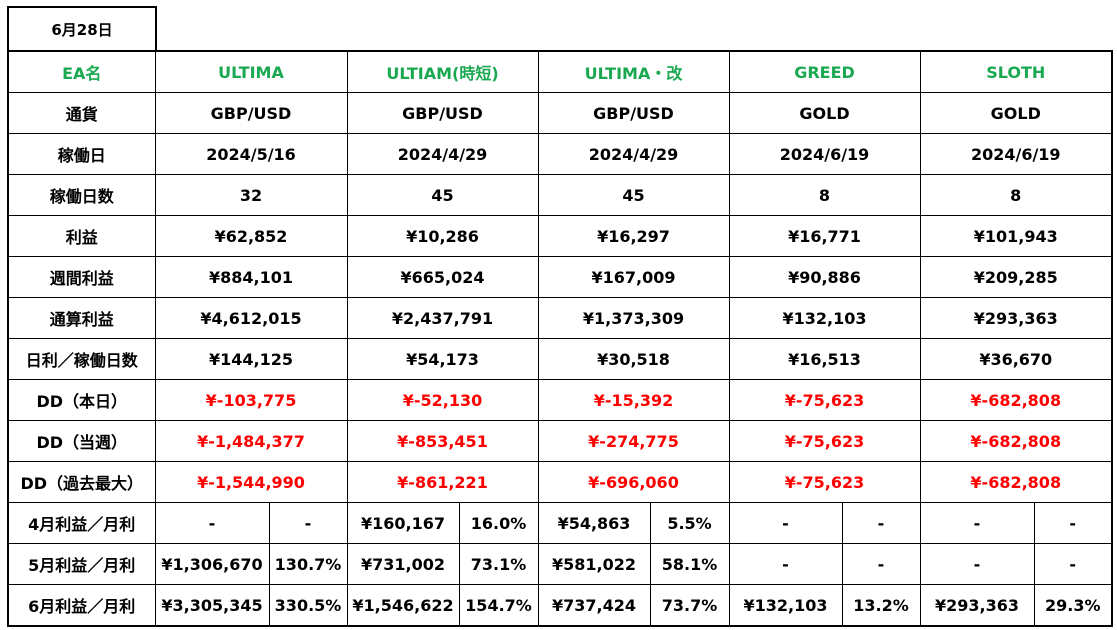  I want to click on monthly-amount: ¥737,424, so click(594, 605).